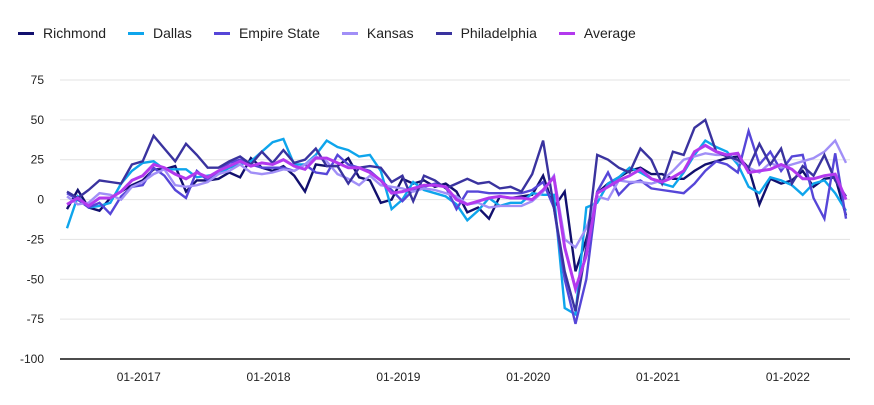 This screenshot has width=874, height=405. What do you see at coordinates (38, 80) in the screenshot?
I see `y-tick-label: 75` at bounding box center [38, 80].